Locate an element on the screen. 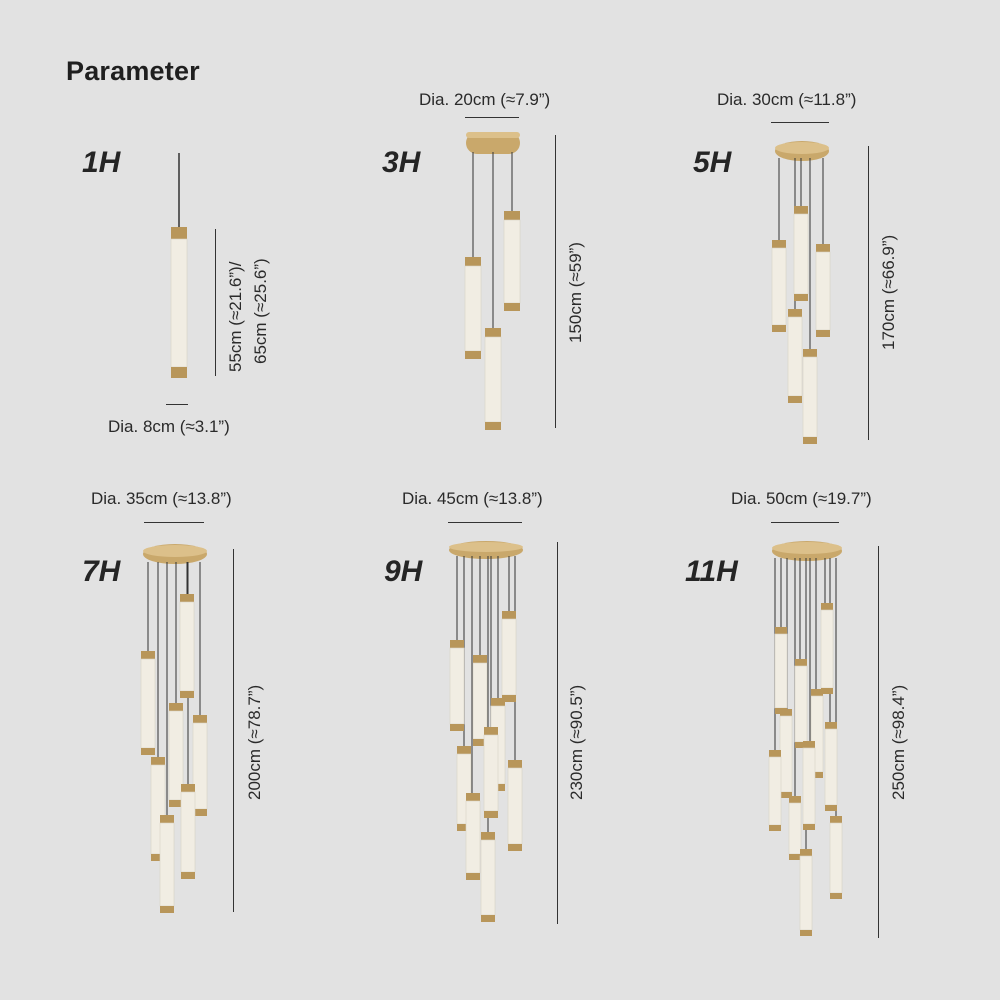  height-dimension-line-5h is located at coordinates (868, 293).